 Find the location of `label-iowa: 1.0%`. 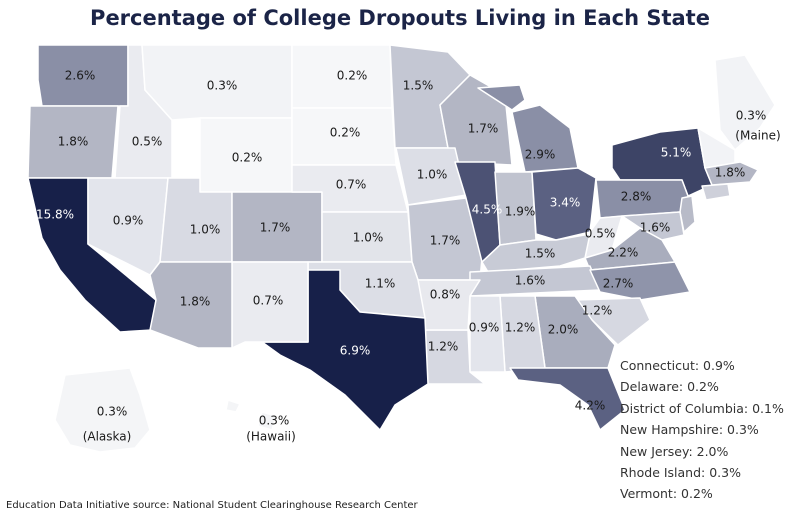

label-iowa: 1.0% is located at coordinates (432, 175).